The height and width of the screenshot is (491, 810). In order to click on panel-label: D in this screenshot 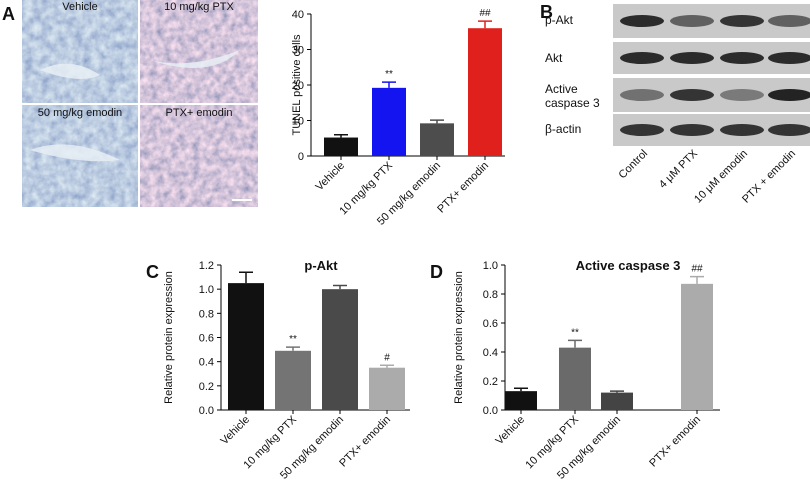, I will do `click(436, 272)`.